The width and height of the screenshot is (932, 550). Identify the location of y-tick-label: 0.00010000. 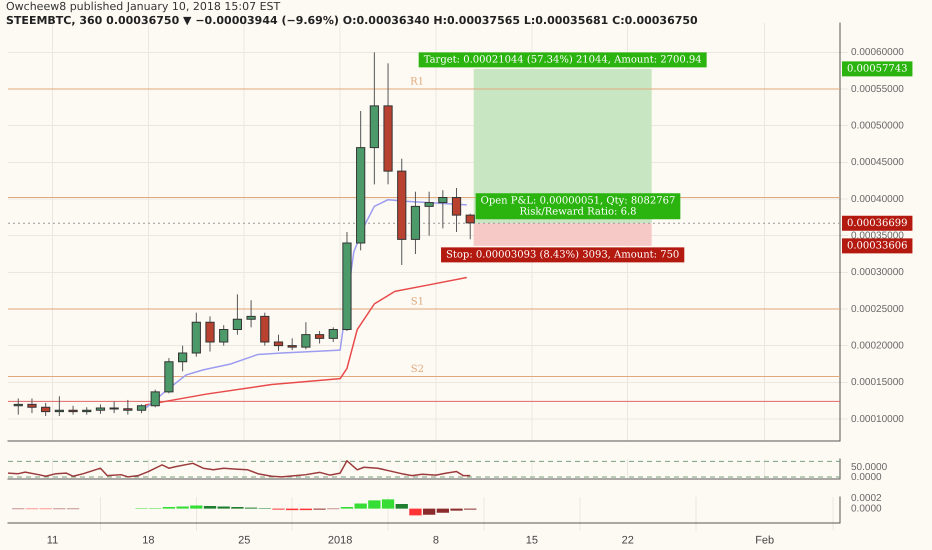
(877, 419).